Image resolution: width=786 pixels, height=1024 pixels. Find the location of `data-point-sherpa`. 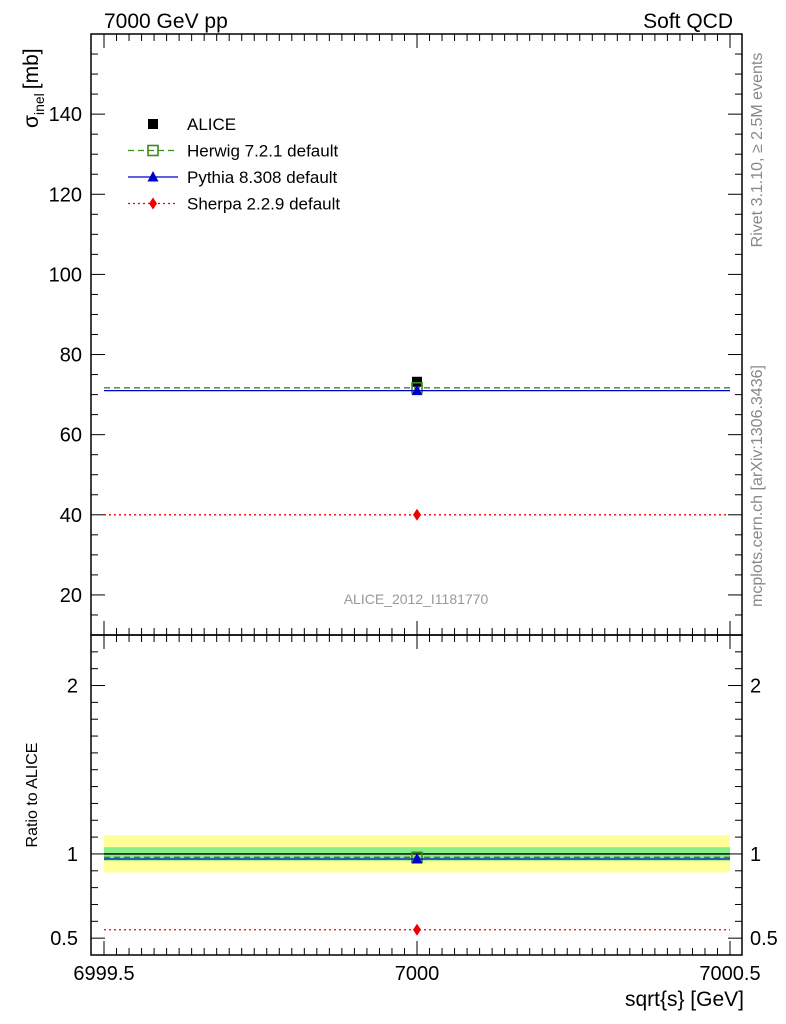

data-point-sherpa is located at coordinates (417, 514).